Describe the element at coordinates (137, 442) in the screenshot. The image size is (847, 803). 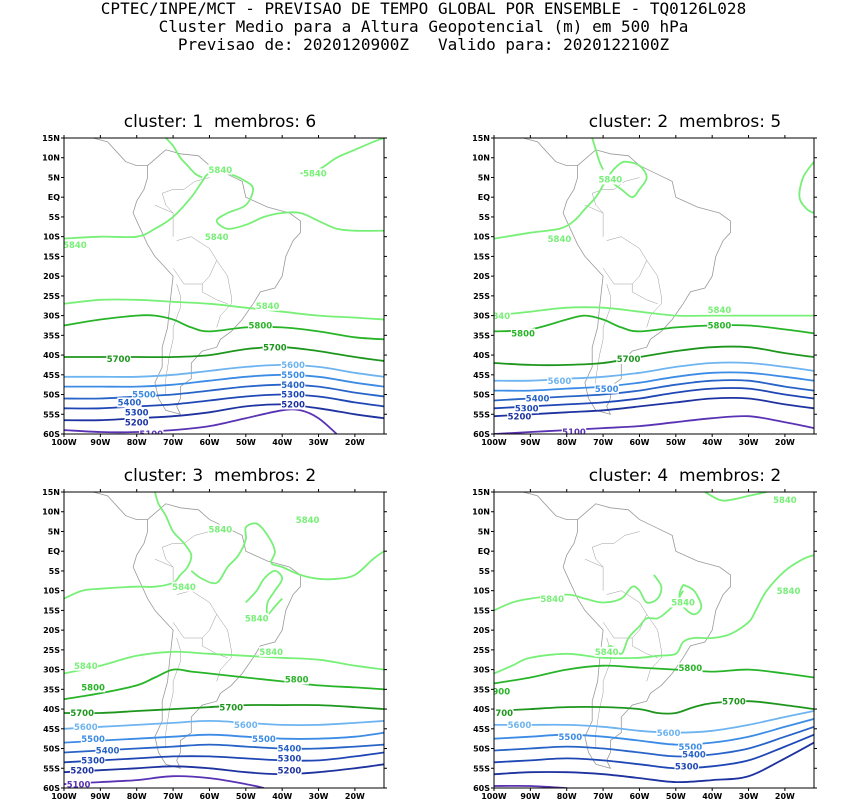
I see `lon-tick-label: 80W` at that location.